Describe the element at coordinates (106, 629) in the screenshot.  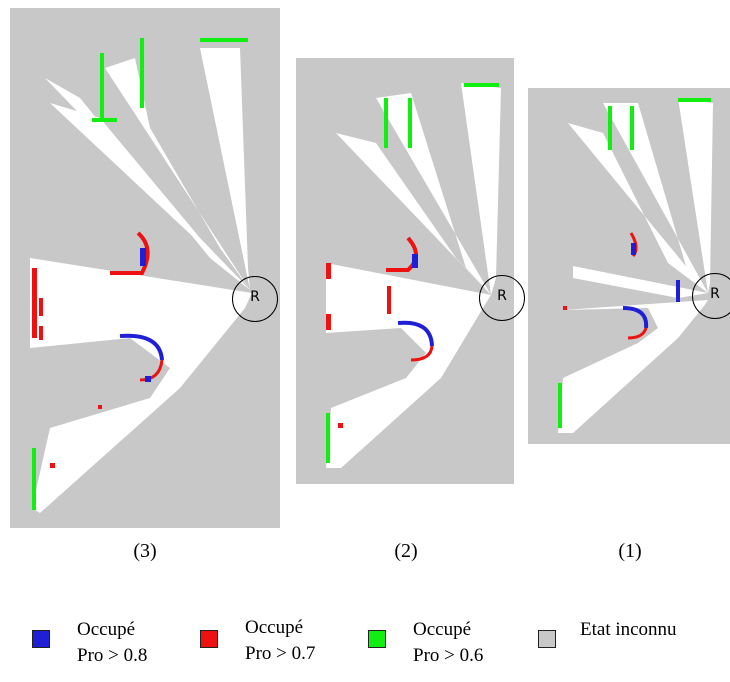
I see `legend-label-blue: Occupé` at that location.